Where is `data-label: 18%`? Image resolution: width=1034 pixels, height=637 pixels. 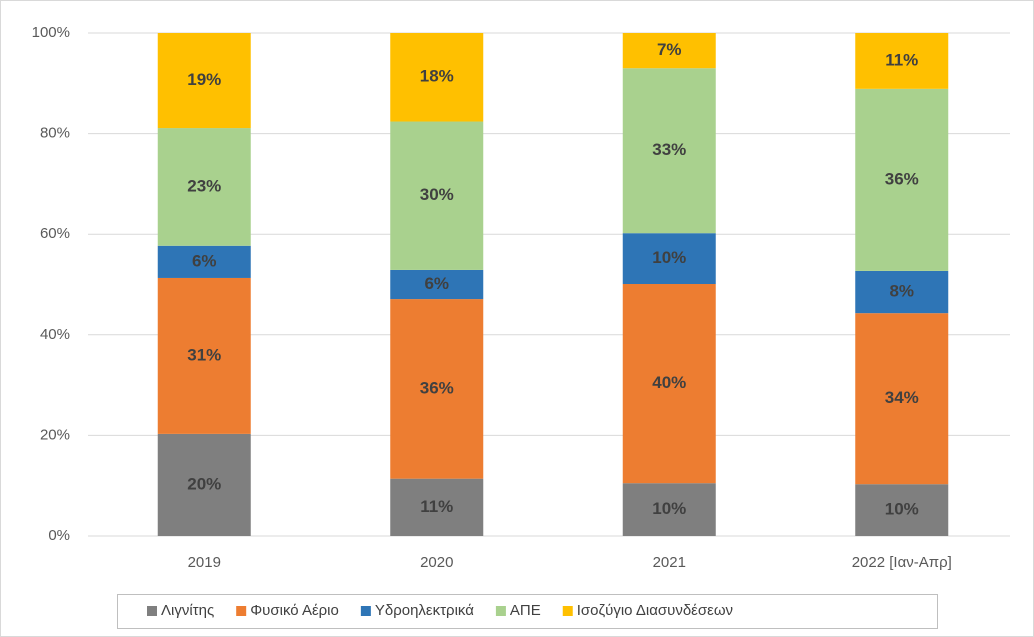
data-label: 18% is located at coordinates (437, 76).